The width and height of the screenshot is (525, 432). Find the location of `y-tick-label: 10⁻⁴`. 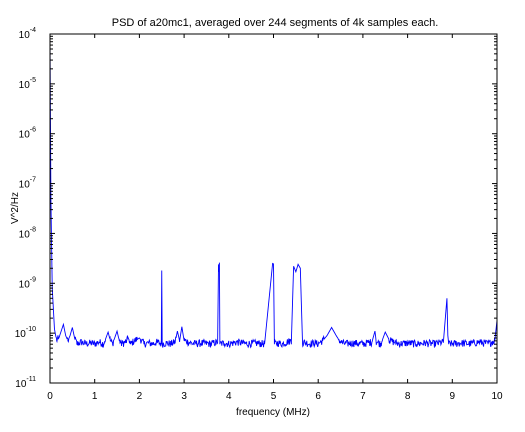

y-tick-label: 10⁻⁴ is located at coordinates (27, 34).